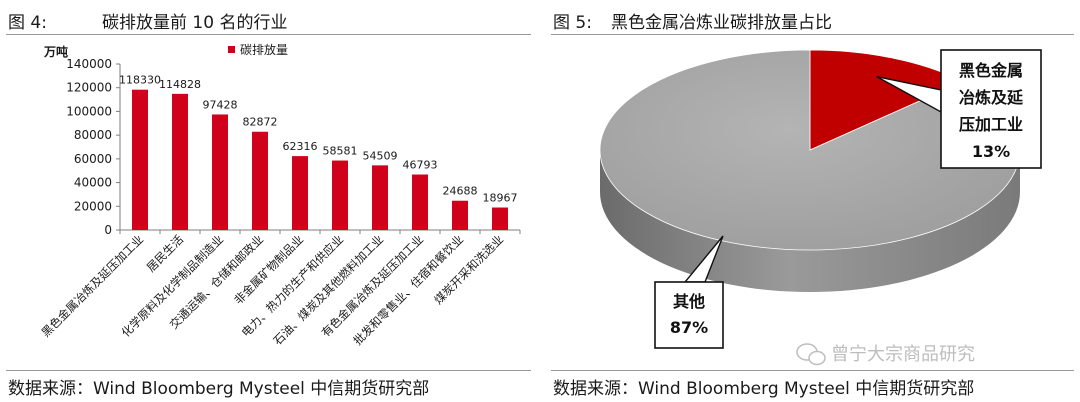 This screenshot has width=1080, height=402. What do you see at coordinates (721, 23) in the screenshot?
I see `right-figure-title: 黑色金属冶炼业碳排放量占比` at bounding box center [721, 23].